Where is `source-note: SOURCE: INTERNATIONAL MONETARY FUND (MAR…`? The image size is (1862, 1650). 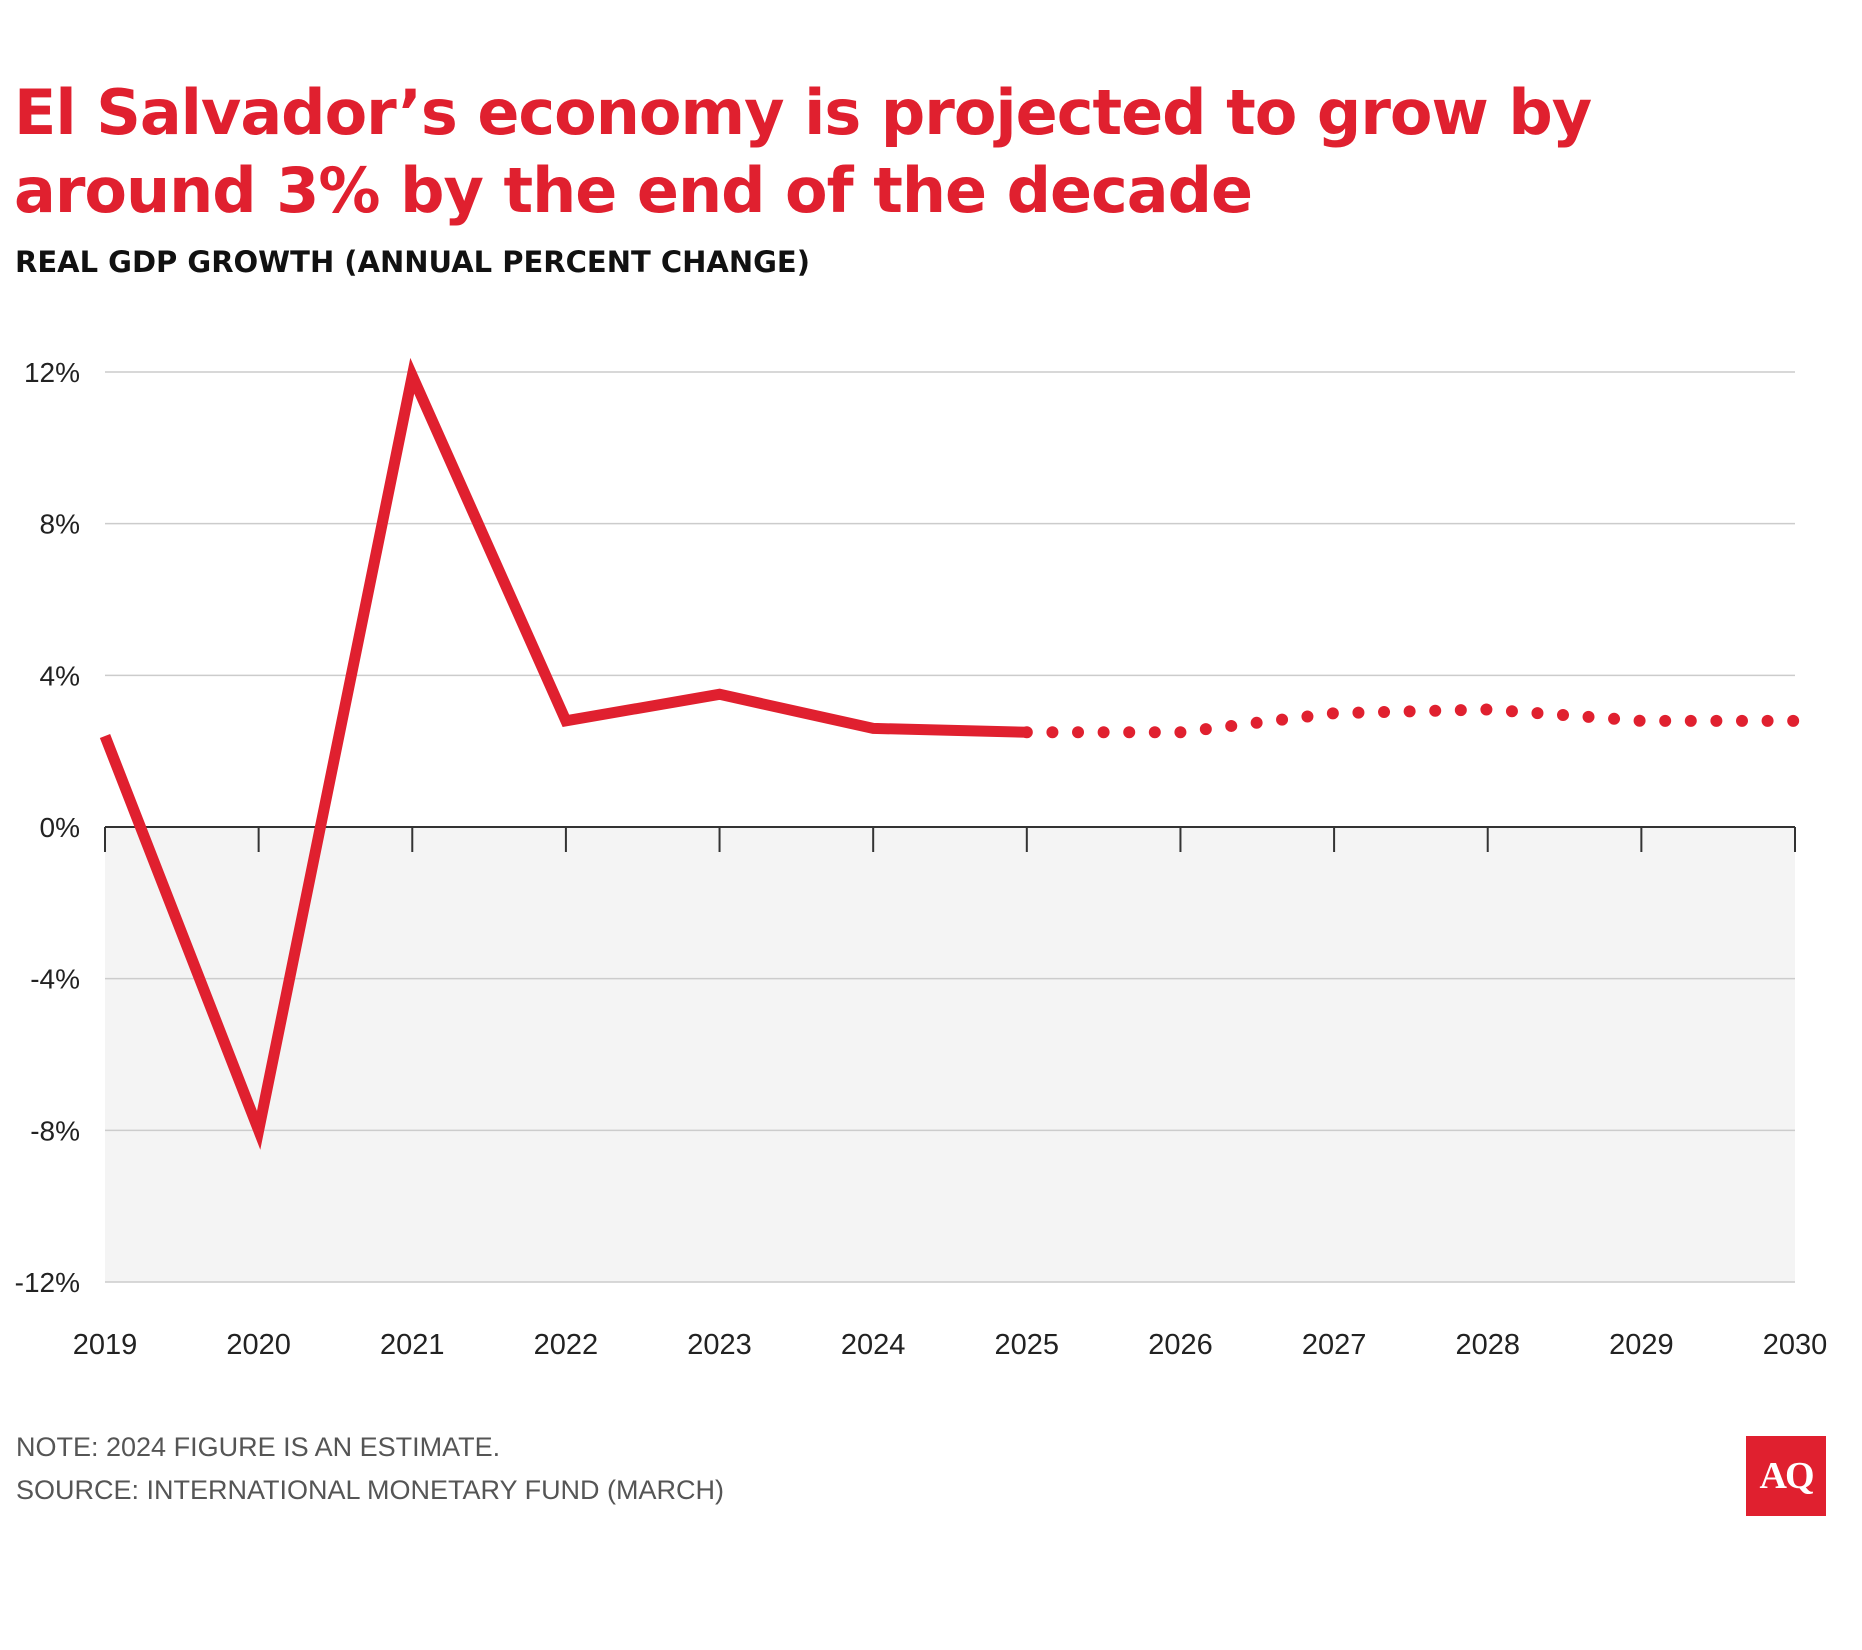
source-note: SOURCE: INTERNATIONAL MONETARY FUND (MAR… is located at coordinates (370, 1490).